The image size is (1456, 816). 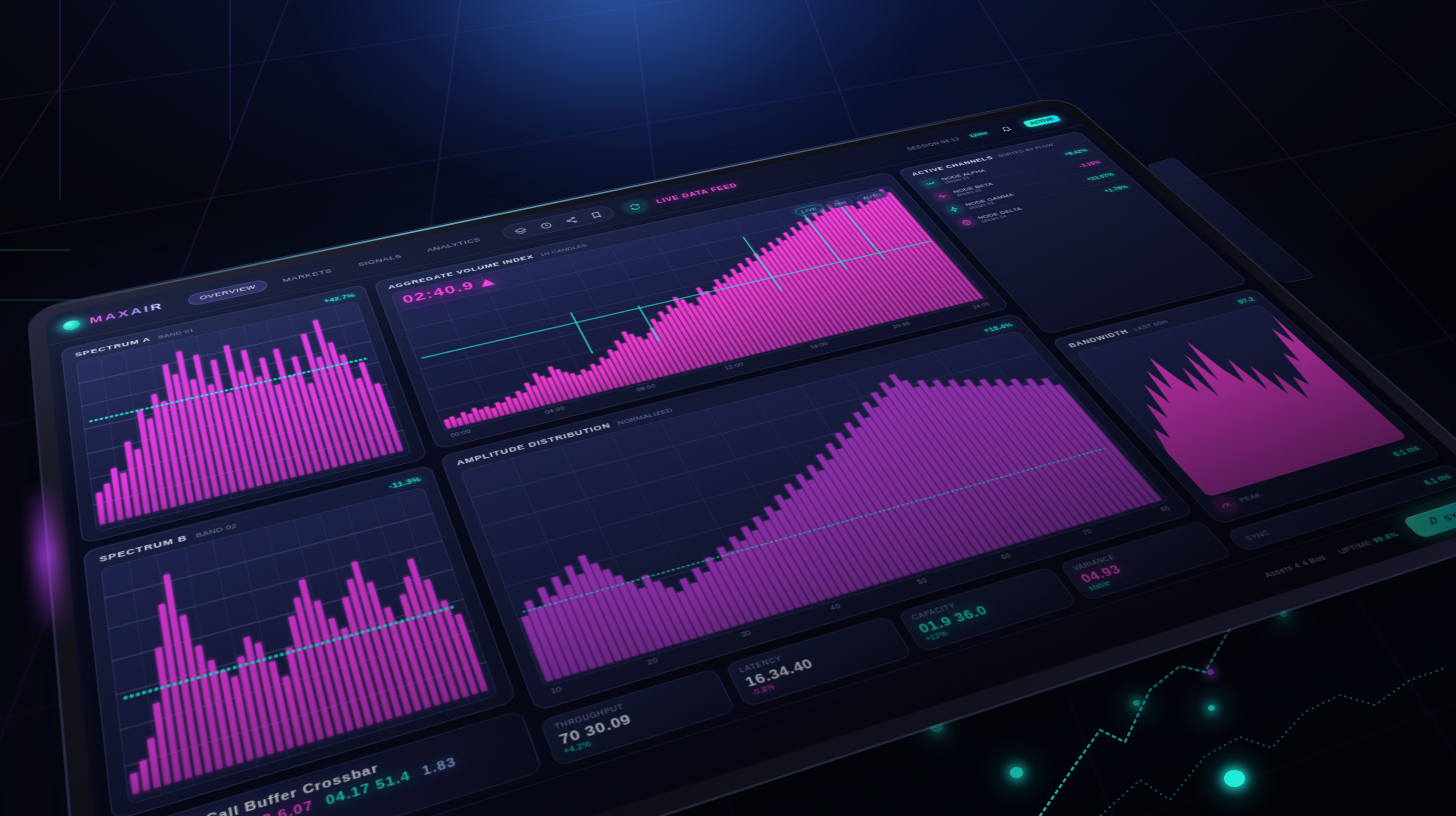 What do you see at coordinates (520, 231) in the screenshot?
I see `layers-icon` at bounding box center [520, 231].